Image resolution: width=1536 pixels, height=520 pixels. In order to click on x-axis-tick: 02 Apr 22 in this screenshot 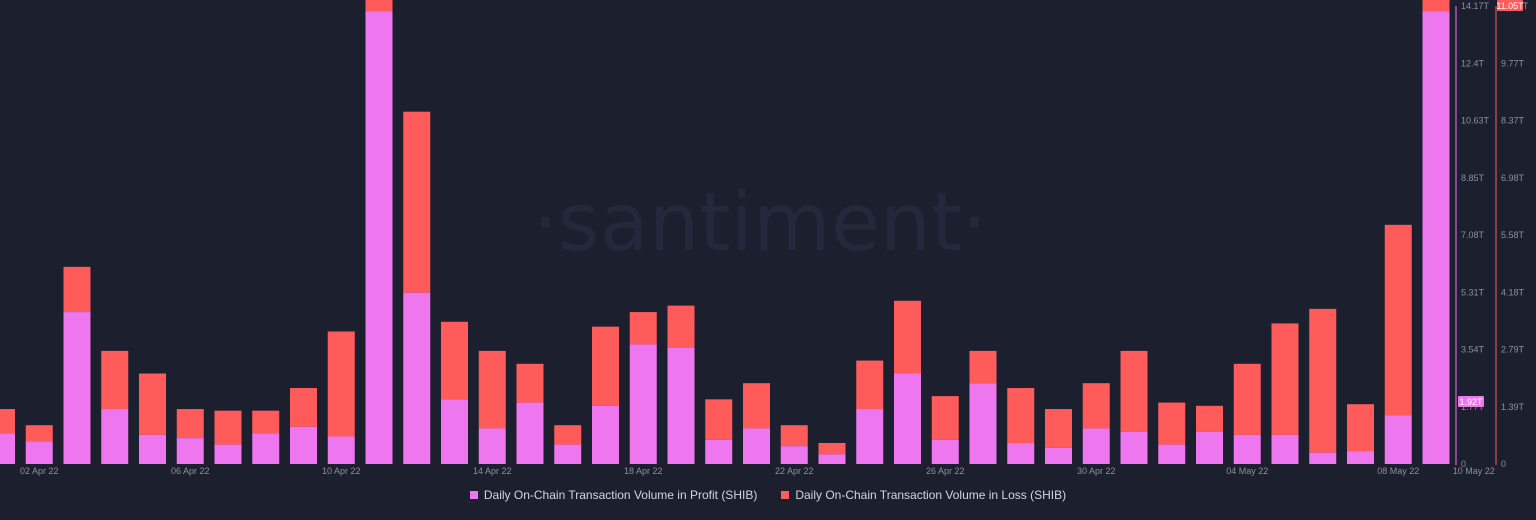, I will do `click(39, 471)`.